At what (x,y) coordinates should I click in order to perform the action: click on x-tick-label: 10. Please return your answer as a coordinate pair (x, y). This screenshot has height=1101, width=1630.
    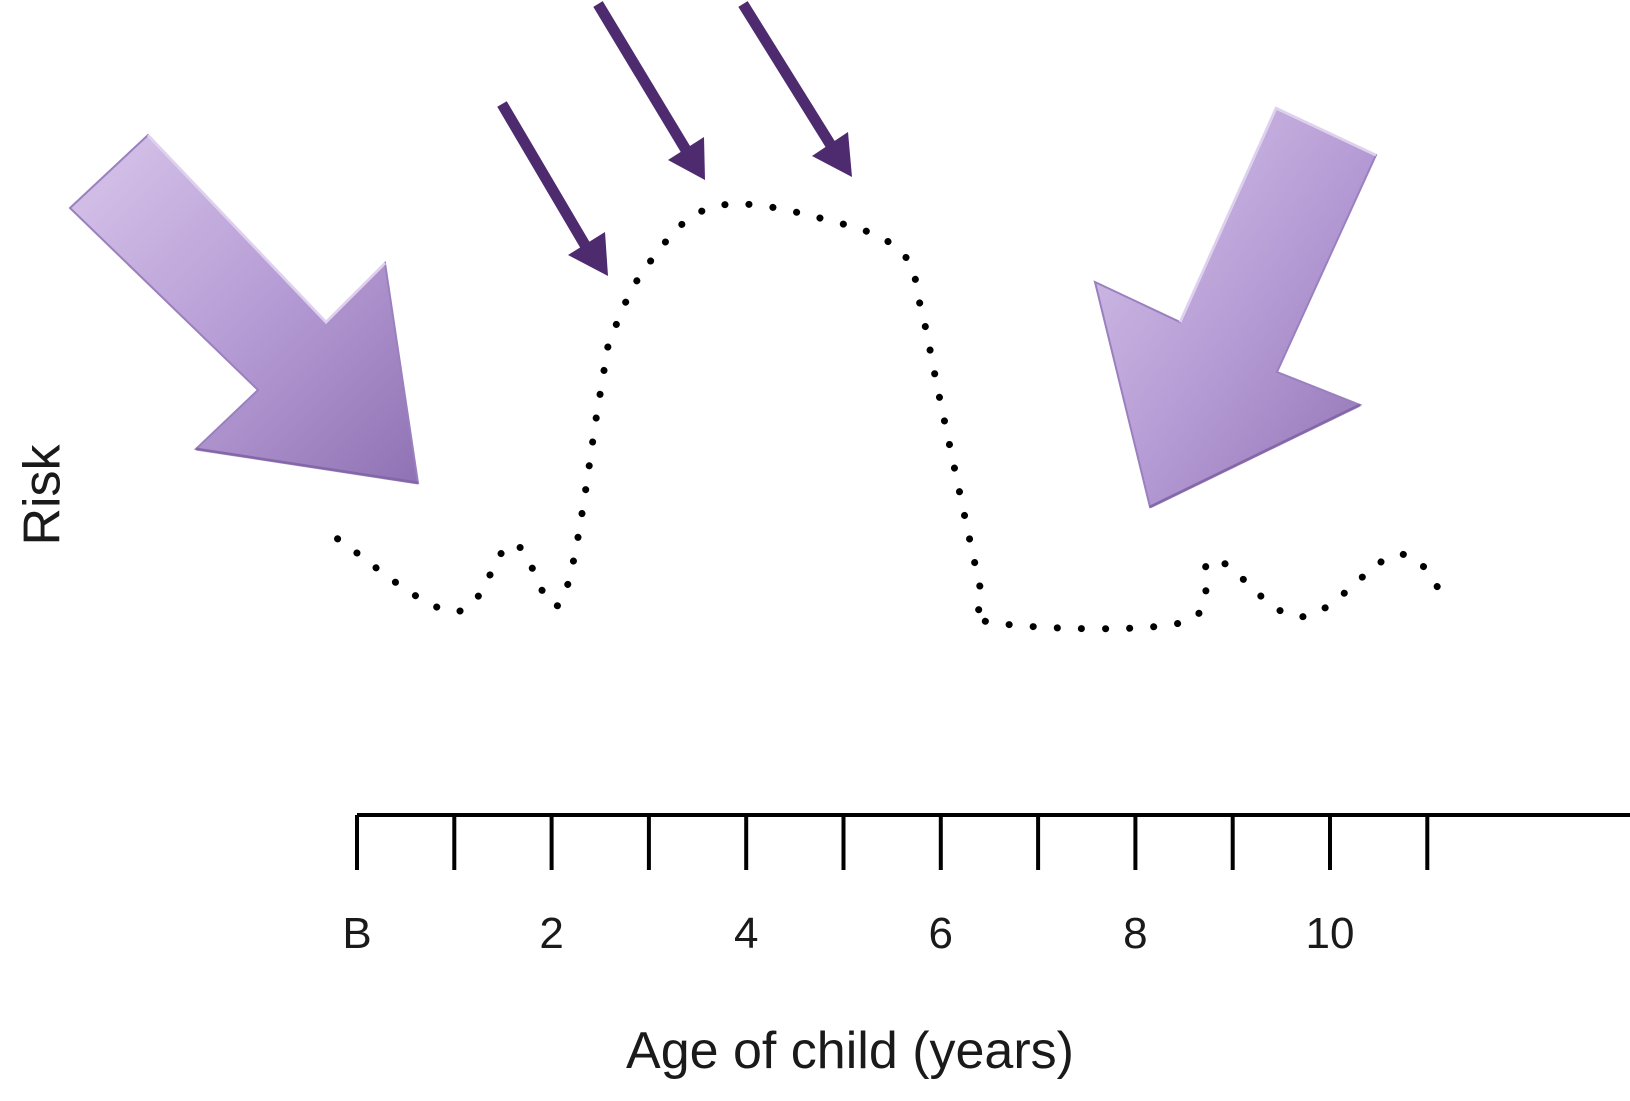
    Looking at the image, I should click on (1330, 933).